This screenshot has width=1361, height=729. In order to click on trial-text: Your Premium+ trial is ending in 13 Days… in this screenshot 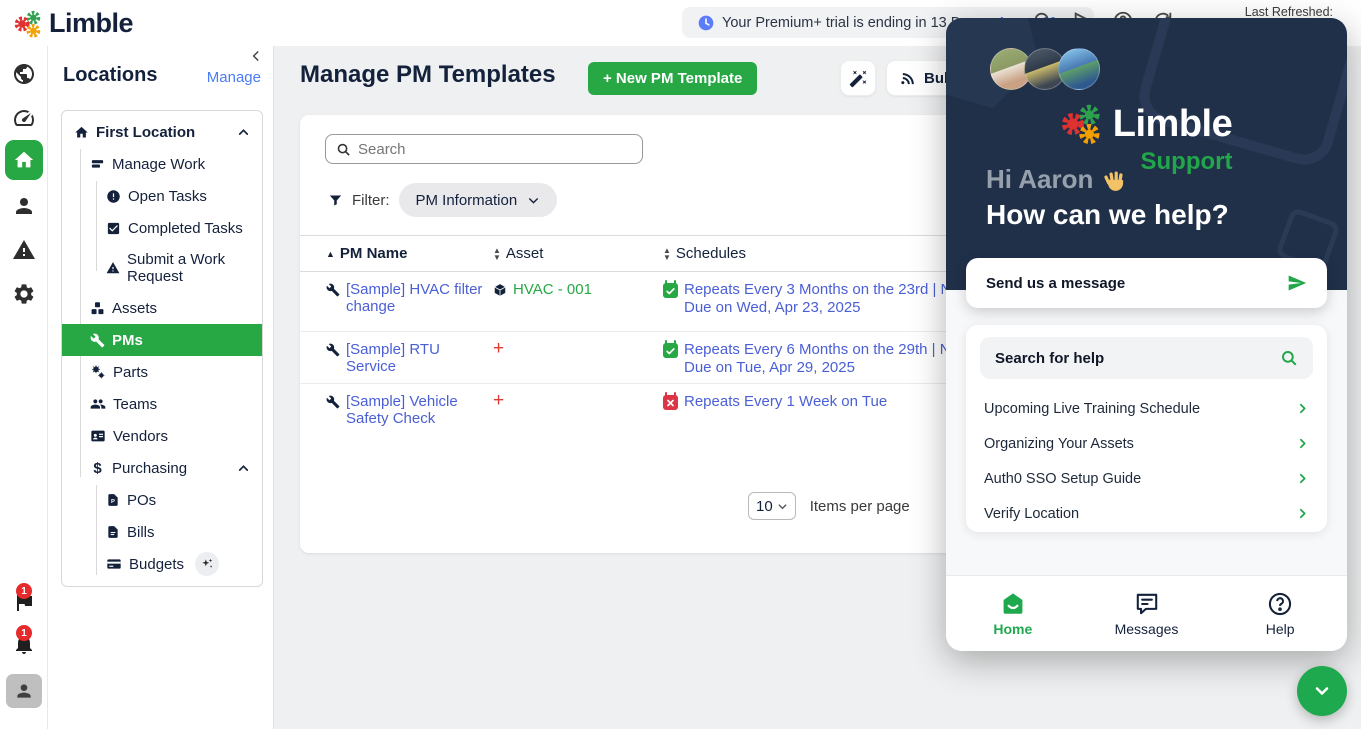, I will do `click(855, 22)`.